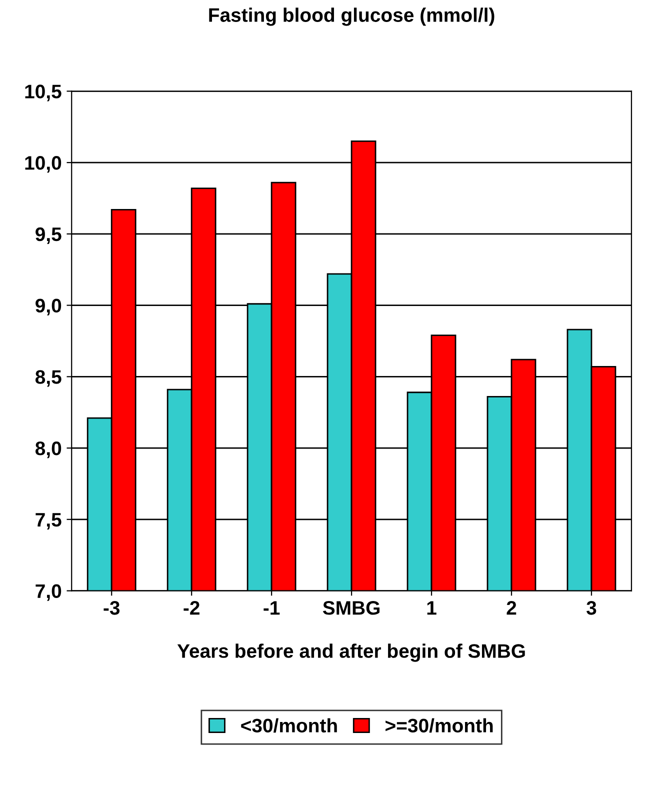 The height and width of the screenshot is (793, 651). What do you see at coordinates (351, 653) in the screenshot?
I see `x-axis-title: Years before and after begin of SMBG` at bounding box center [351, 653].